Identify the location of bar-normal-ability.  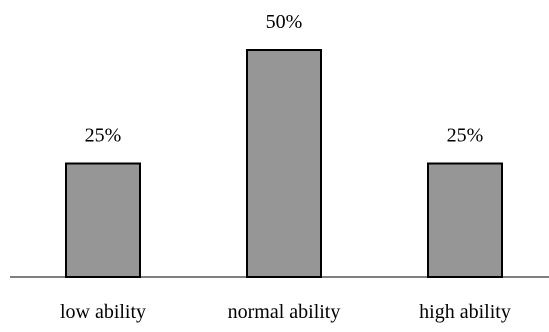
(284, 163).